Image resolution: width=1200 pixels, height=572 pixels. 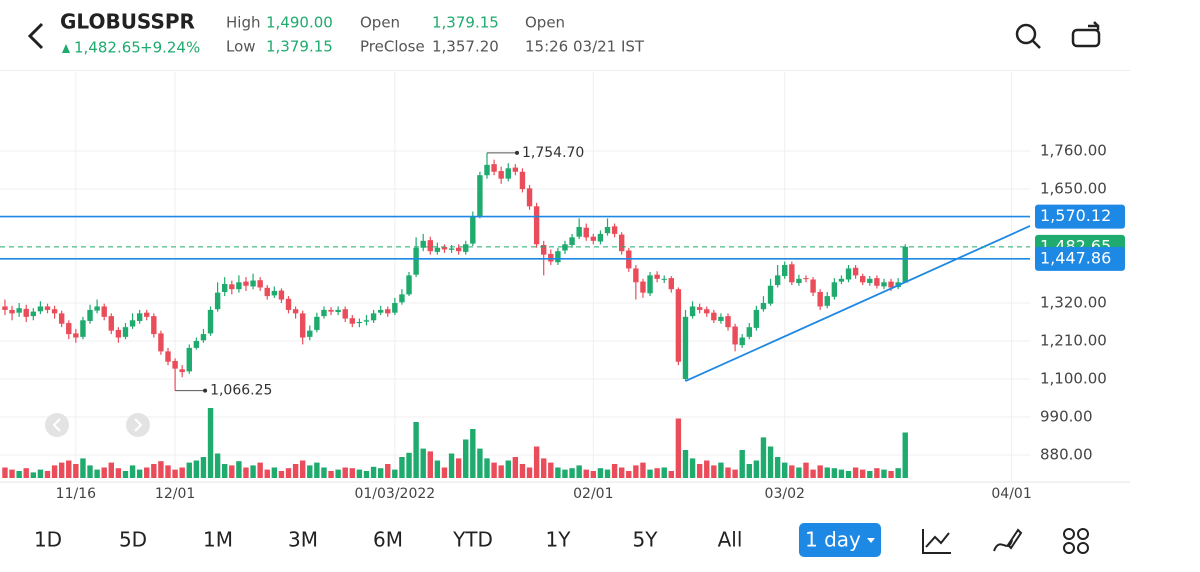 What do you see at coordinates (35, 36) in the screenshot?
I see `back-button` at bounding box center [35, 36].